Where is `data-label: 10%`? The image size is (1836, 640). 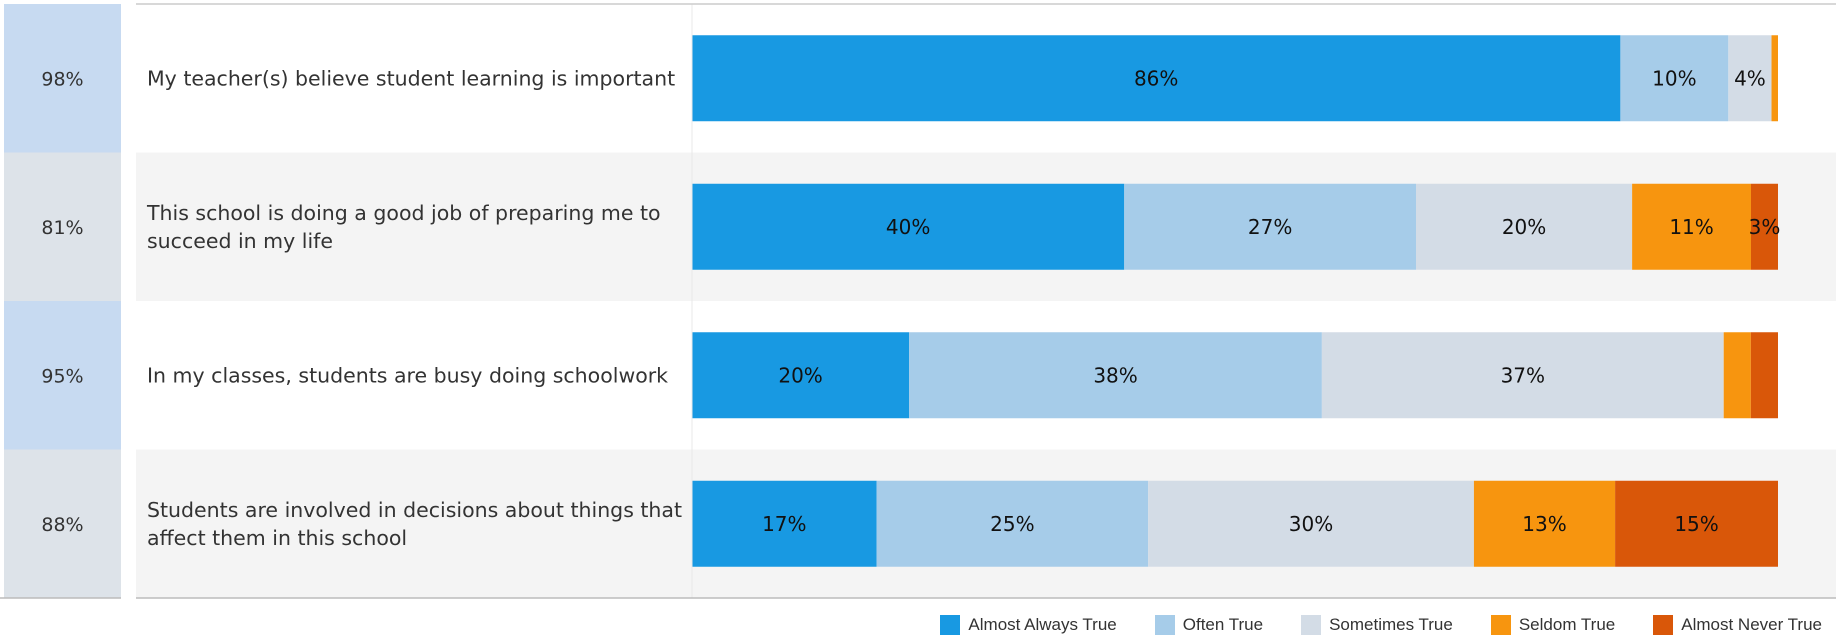
data-label: 10% is located at coordinates (1674, 78).